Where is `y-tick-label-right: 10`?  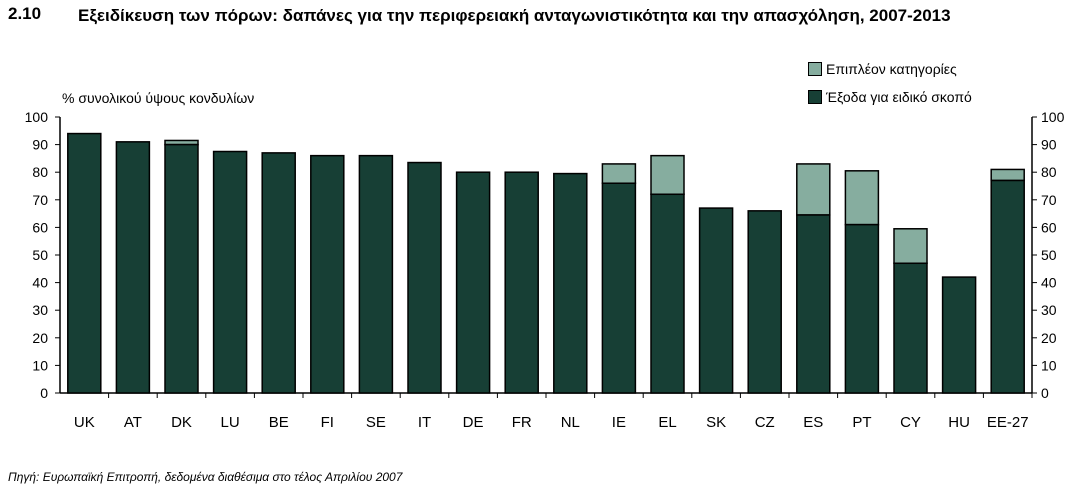 y-tick-label-right: 10 is located at coordinates (1049, 365).